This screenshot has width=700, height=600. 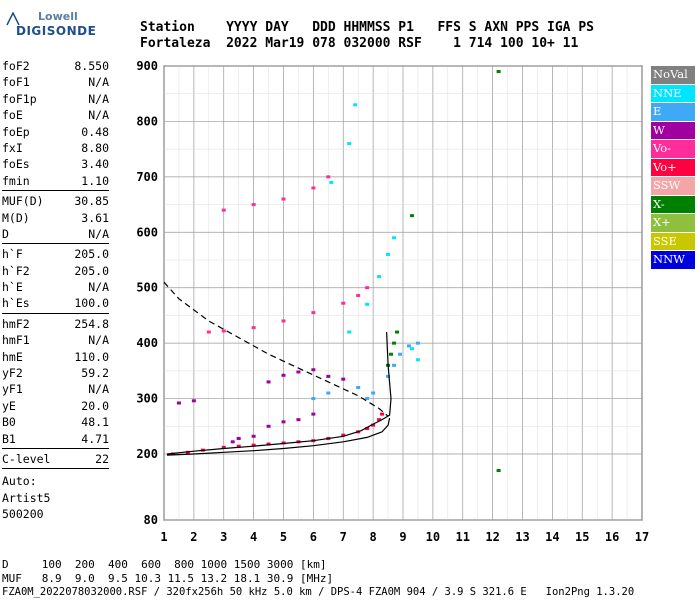 What do you see at coordinates (55, 254) in the screenshot?
I see `param-row: h`F 205.0` at bounding box center [55, 254].